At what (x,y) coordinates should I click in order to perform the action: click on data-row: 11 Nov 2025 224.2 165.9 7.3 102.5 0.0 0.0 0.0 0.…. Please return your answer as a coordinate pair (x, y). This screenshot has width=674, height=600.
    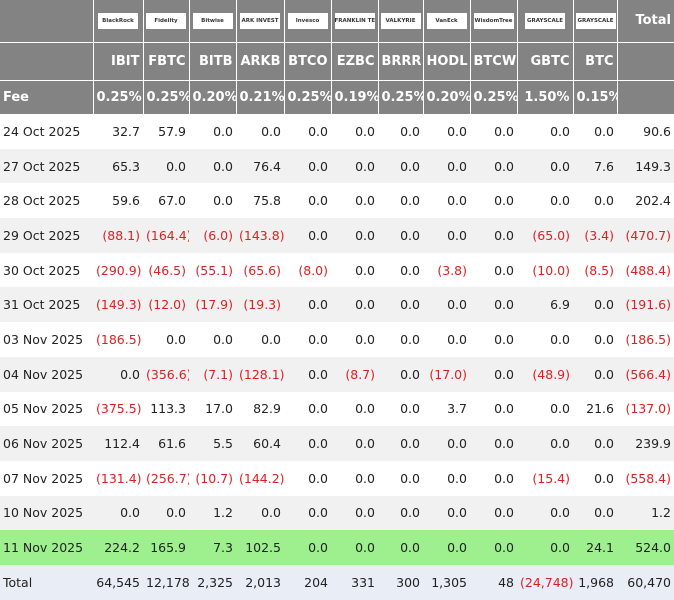
    Looking at the image, I should click on (337, 547).